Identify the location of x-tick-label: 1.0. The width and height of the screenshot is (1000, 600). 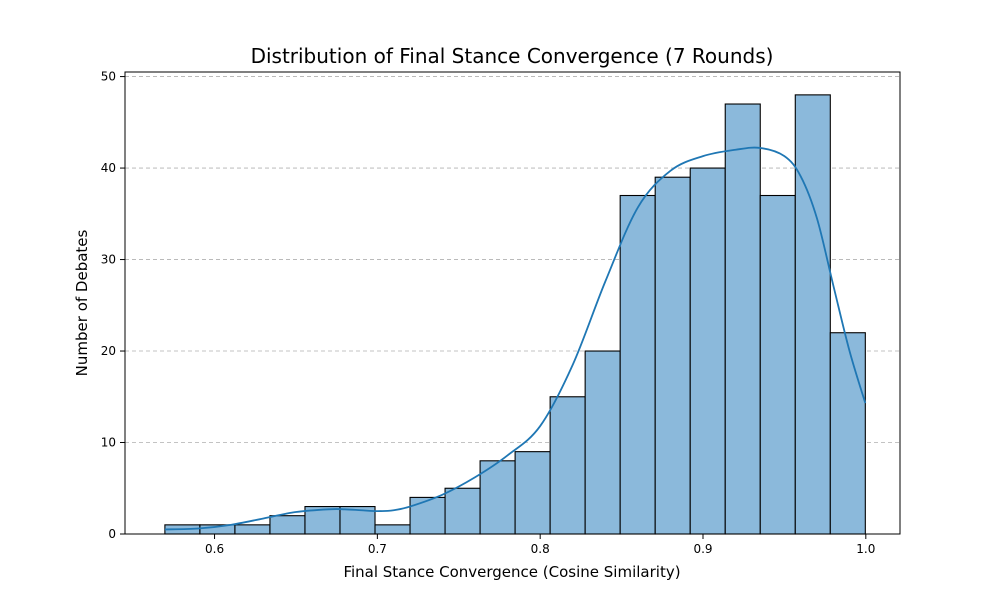
(865, 549).